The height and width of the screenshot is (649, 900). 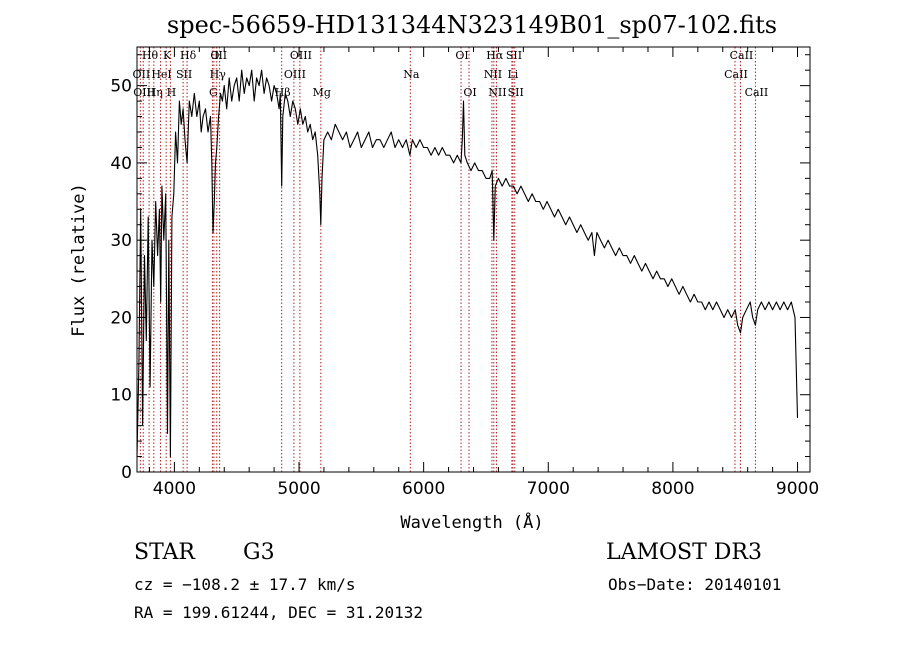 I want to click on line-label-23: Li, so click(x=512, y=74).